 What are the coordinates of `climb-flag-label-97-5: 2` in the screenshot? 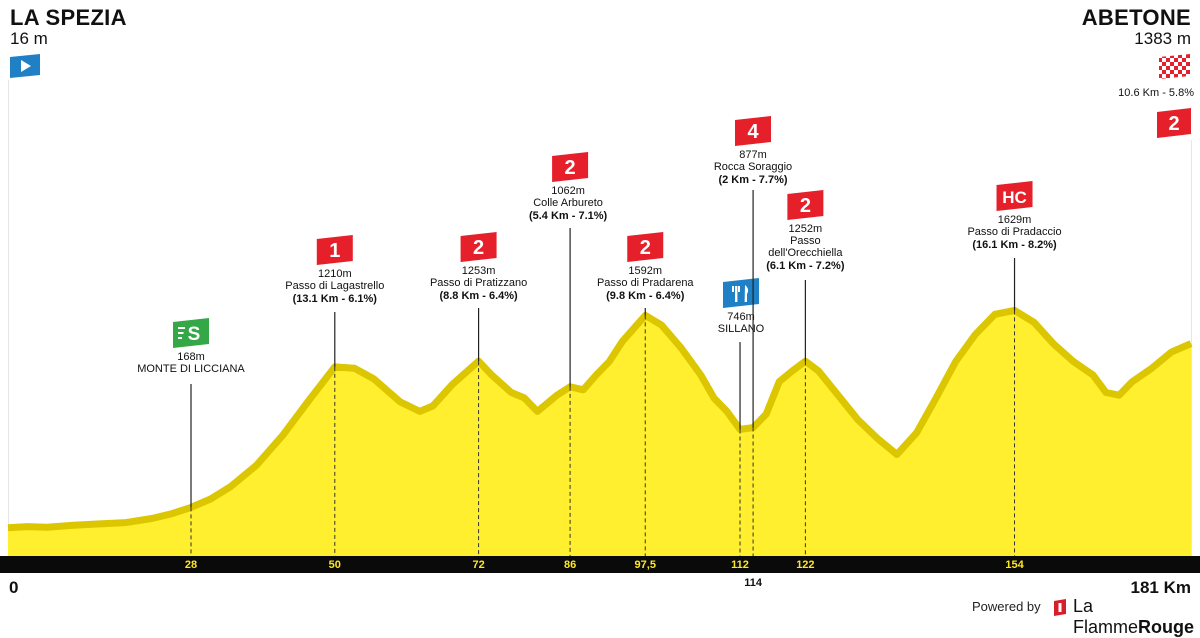 It's located at (645, 248).